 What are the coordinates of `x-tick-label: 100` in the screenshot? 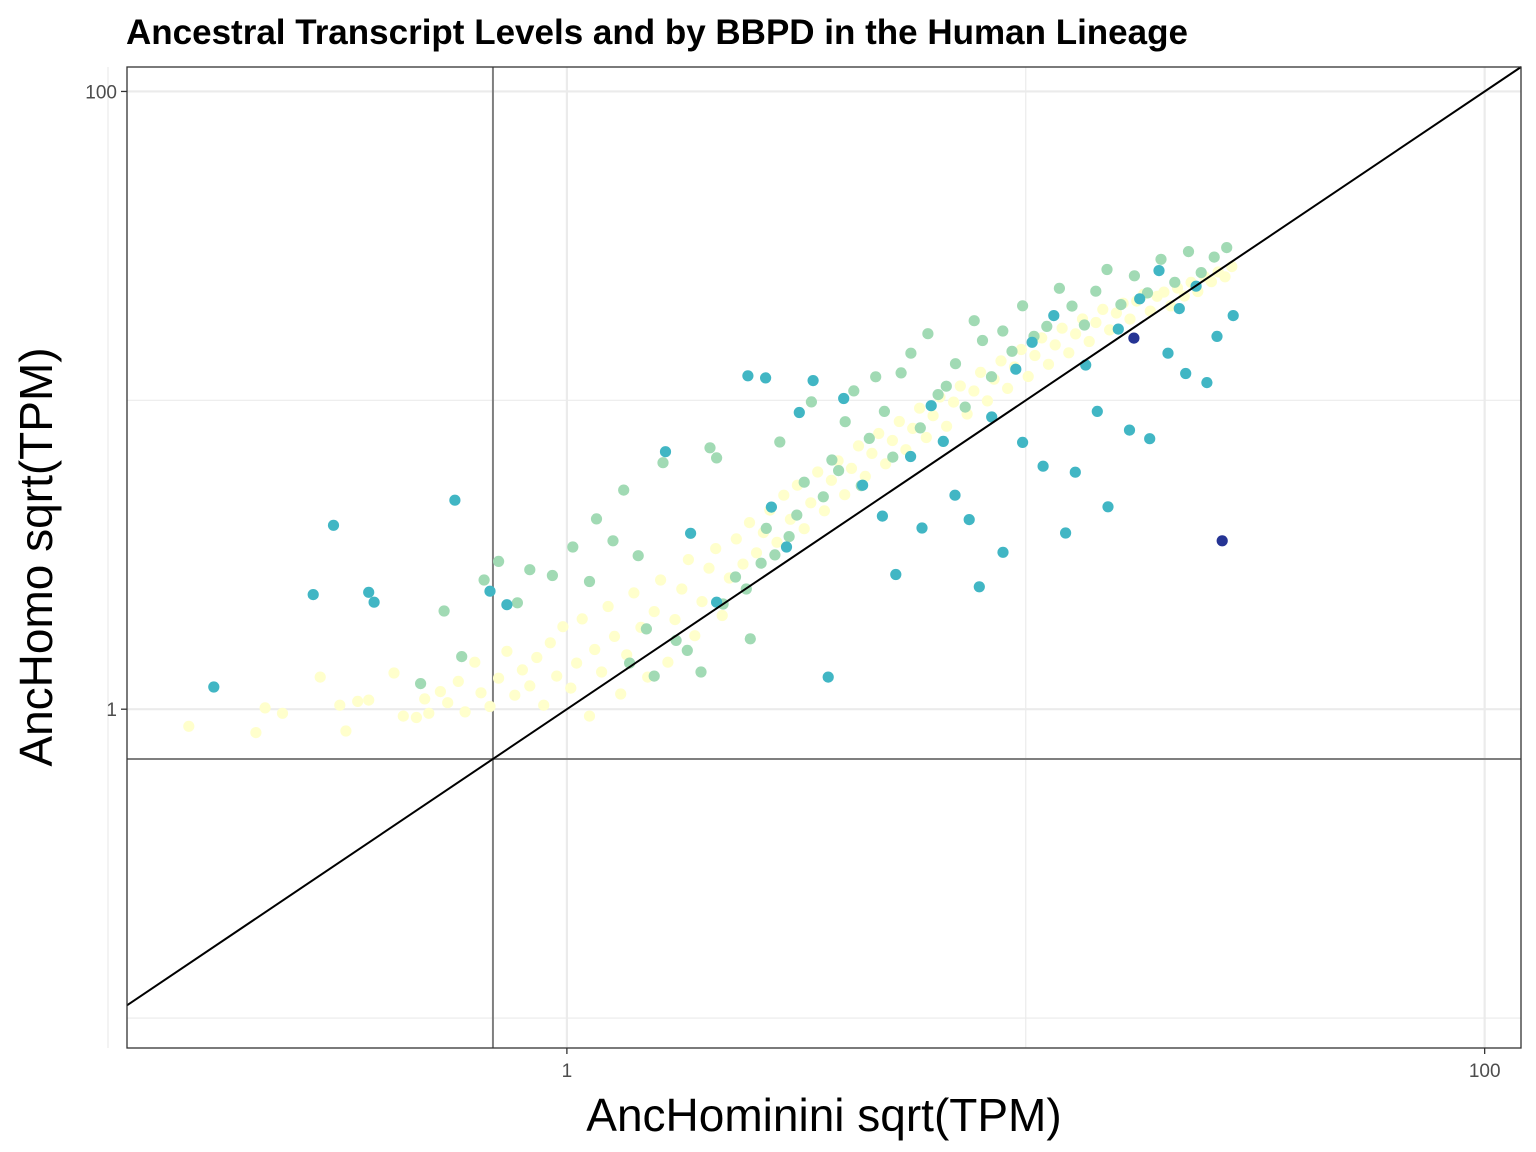 It's located at (1485, 1071).